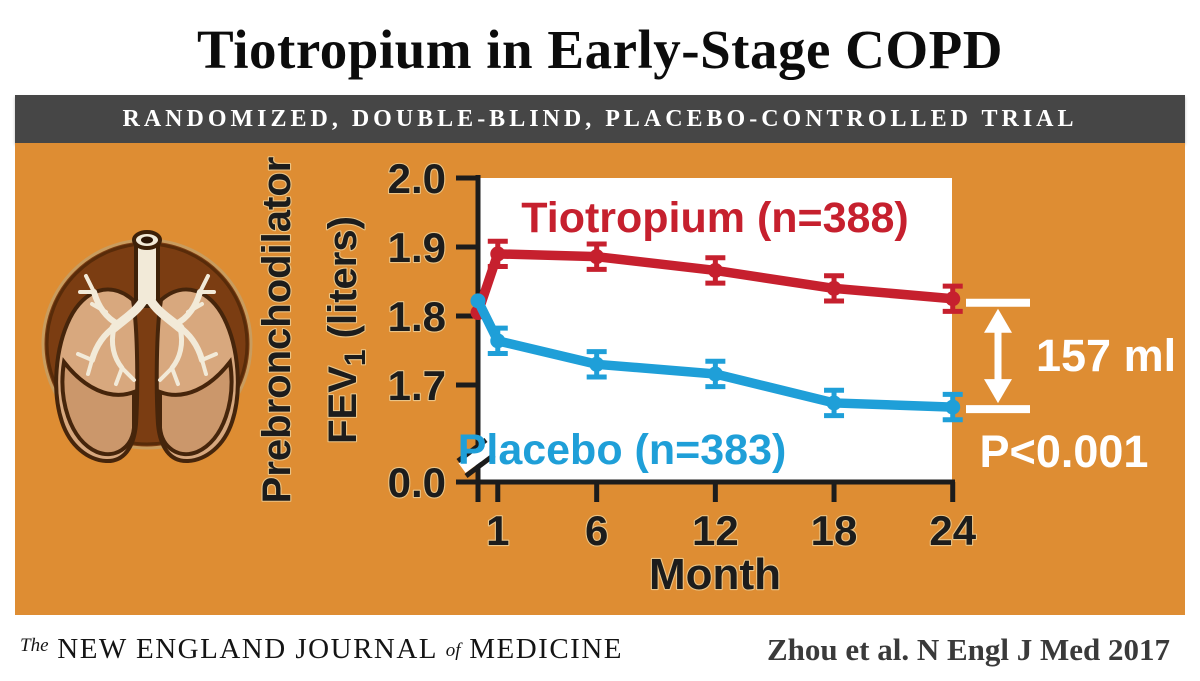 The height and width of the screenshot is (681, 1200). I want to click on series-line-tiotropium, so click(715, 283).